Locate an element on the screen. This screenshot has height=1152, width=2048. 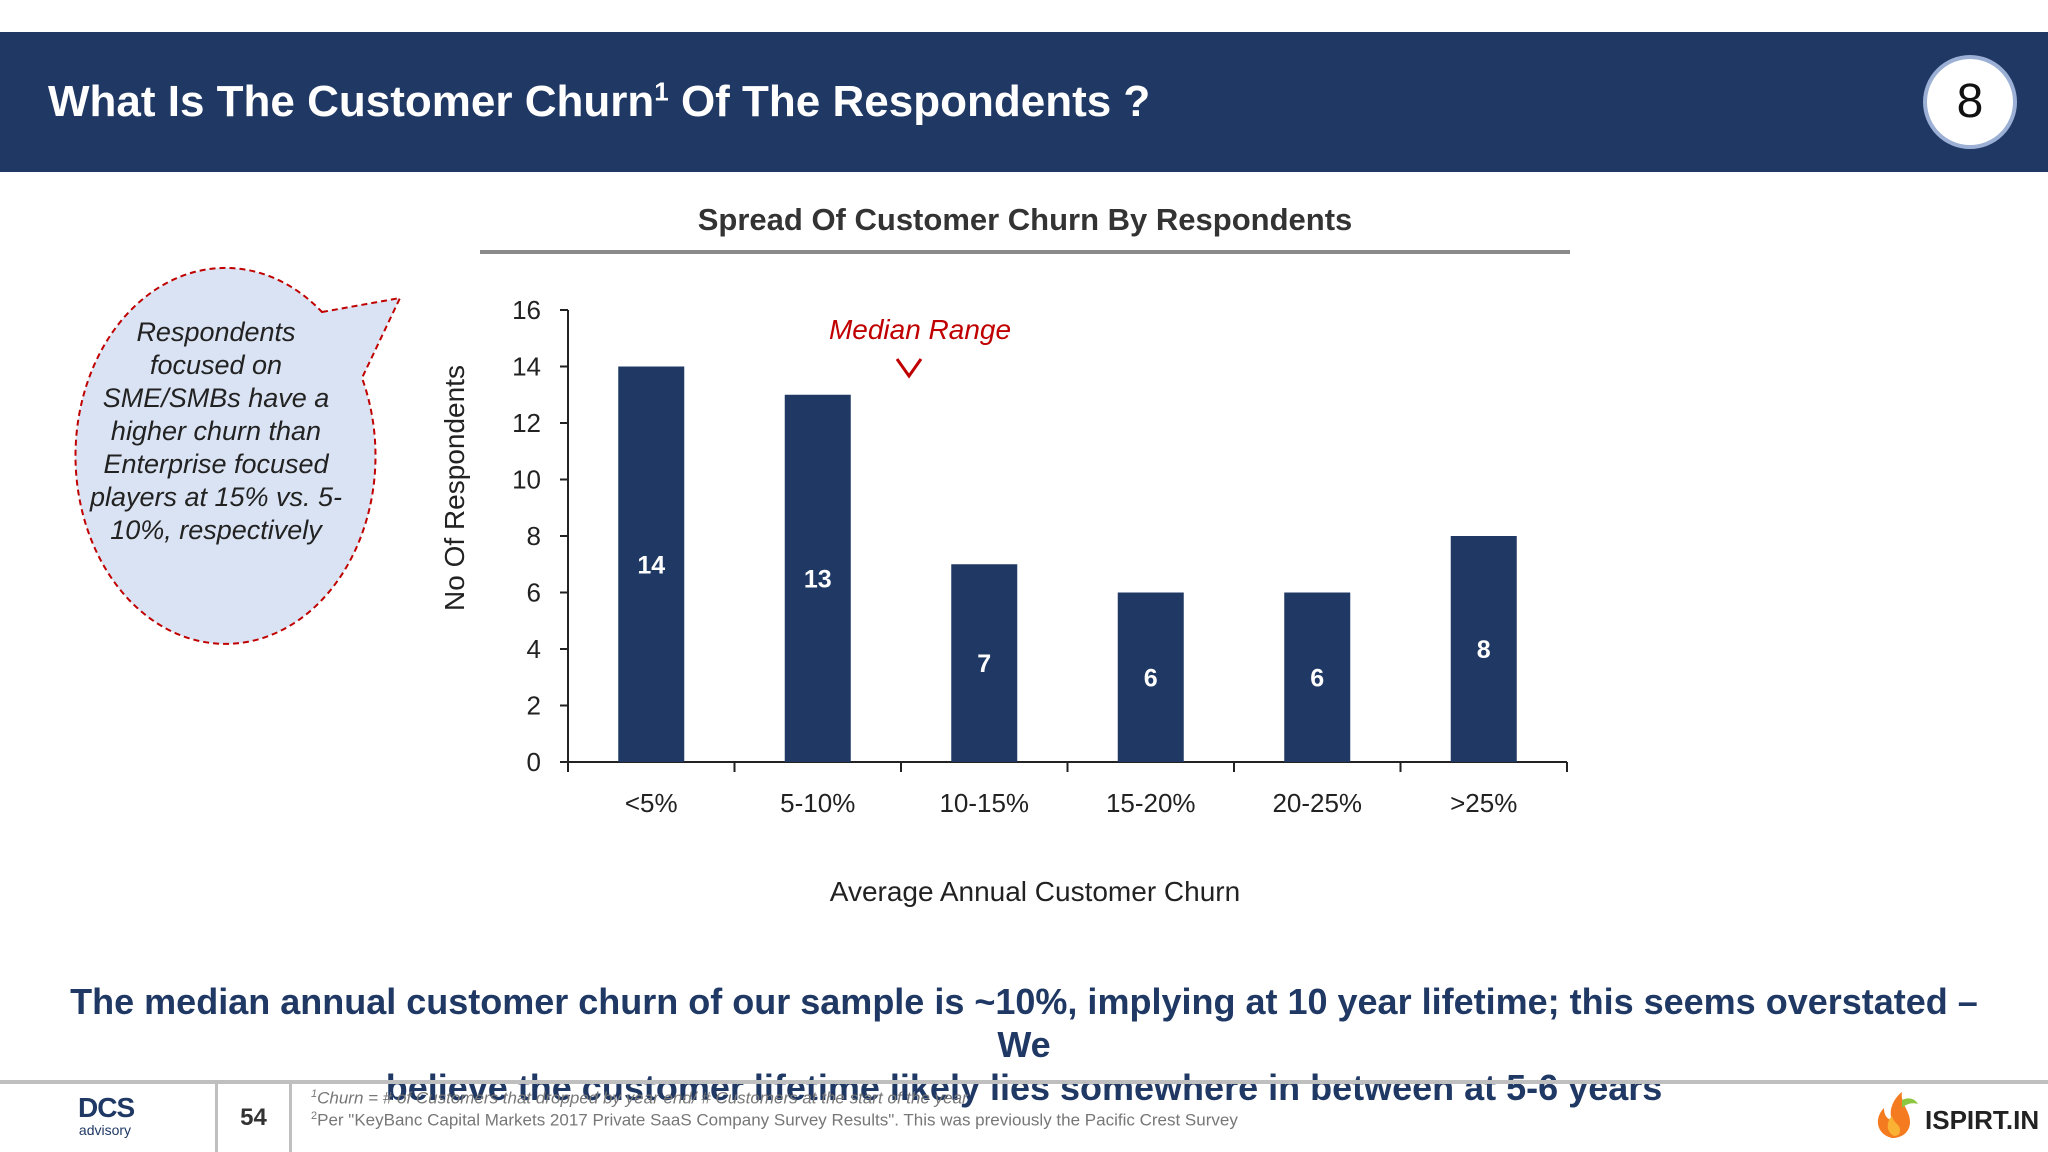
bar-data-label: 8 is located at coordinates (1484, 650).